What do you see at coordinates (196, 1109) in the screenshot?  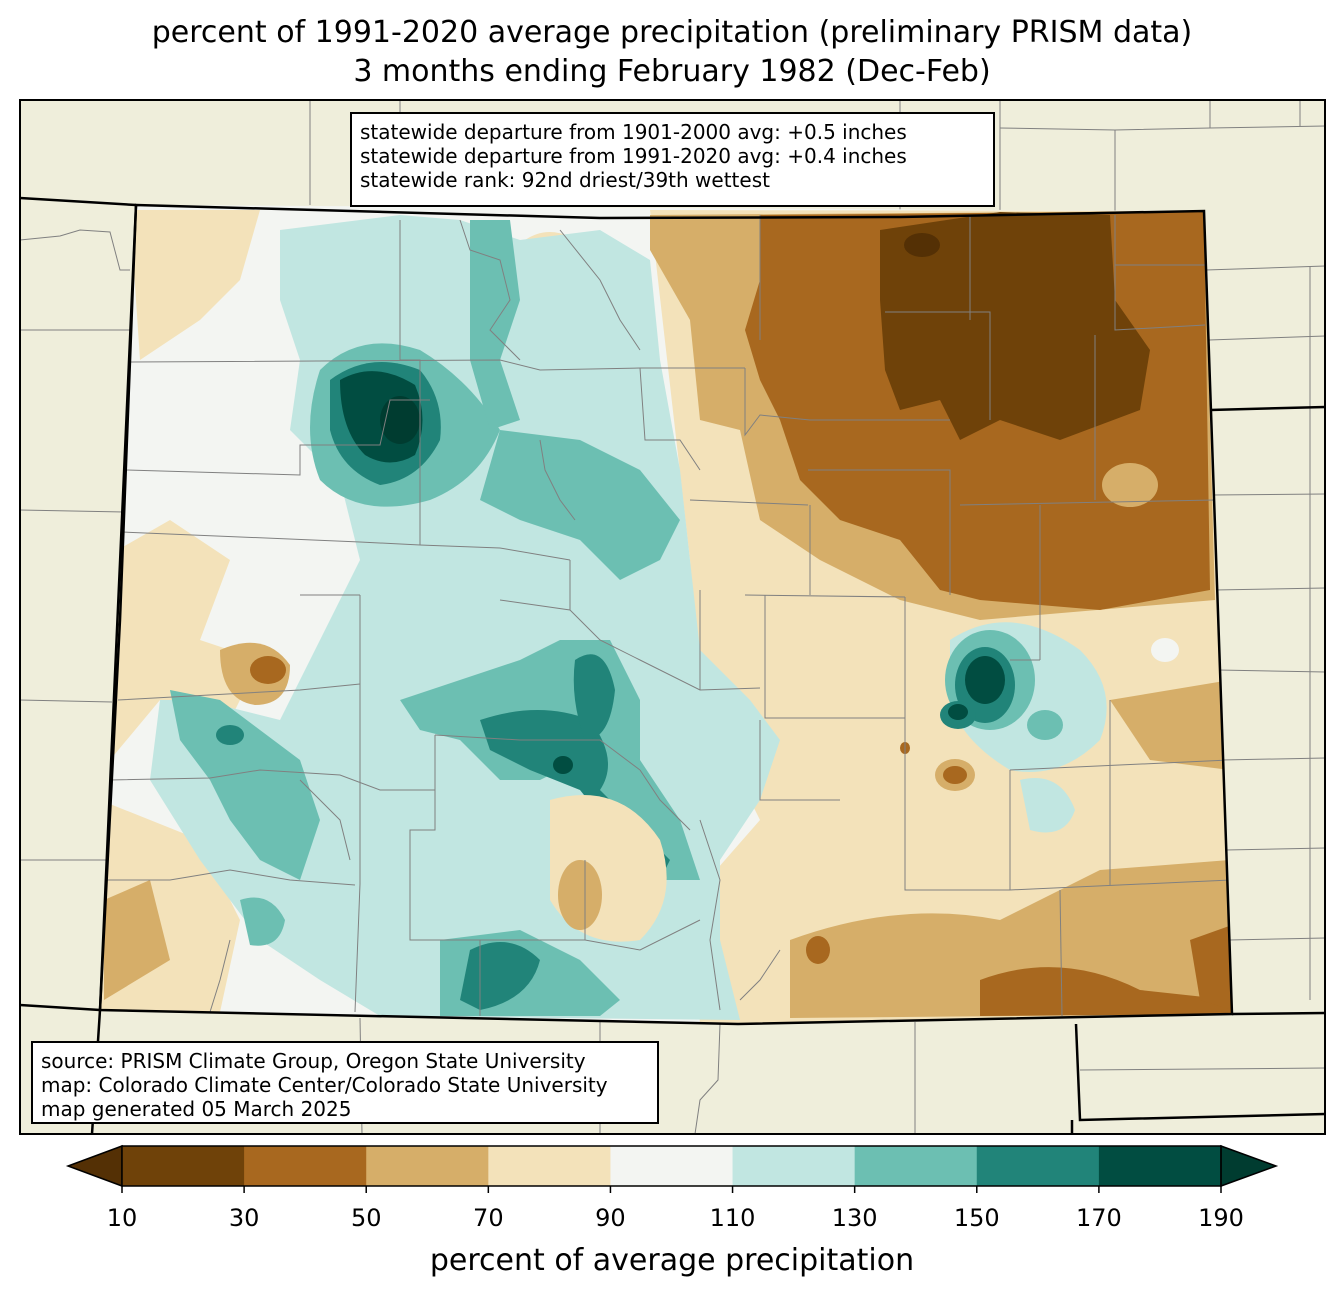 I see `generated-date-line: map generated 05 March 2025` at bounding box center [196, 1109].